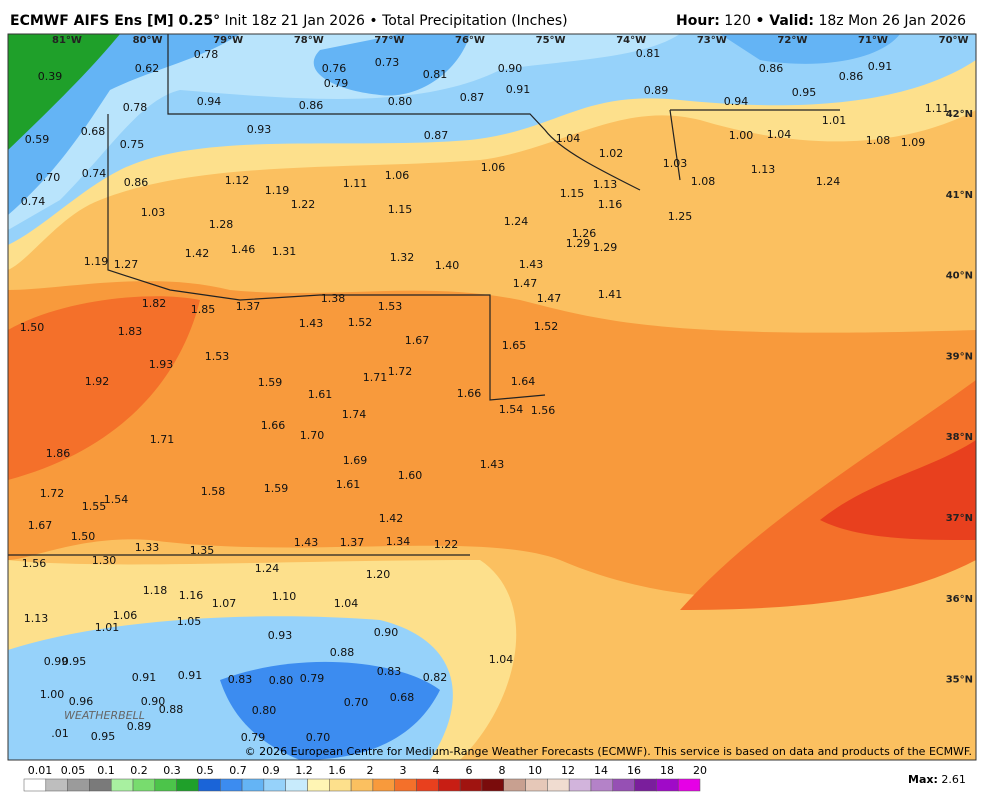  What do you see at coordinates (400, 371) in the screenshot?
I see `precip-label: 1.72` at bounding box center [400, 371].